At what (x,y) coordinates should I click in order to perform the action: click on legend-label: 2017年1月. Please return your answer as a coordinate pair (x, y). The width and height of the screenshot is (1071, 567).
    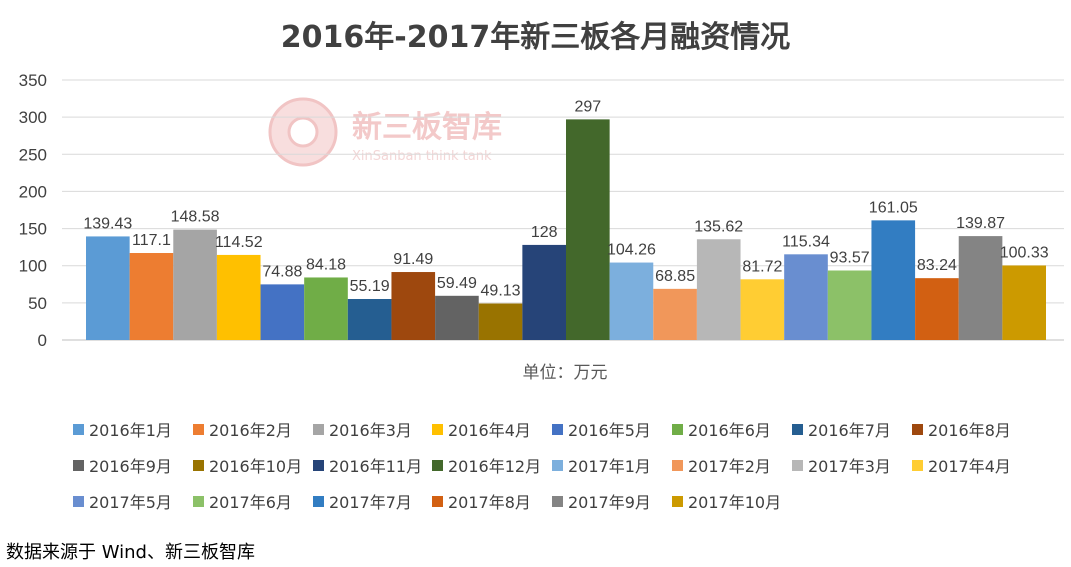
    Looking at the image, I should click on (609, 466).